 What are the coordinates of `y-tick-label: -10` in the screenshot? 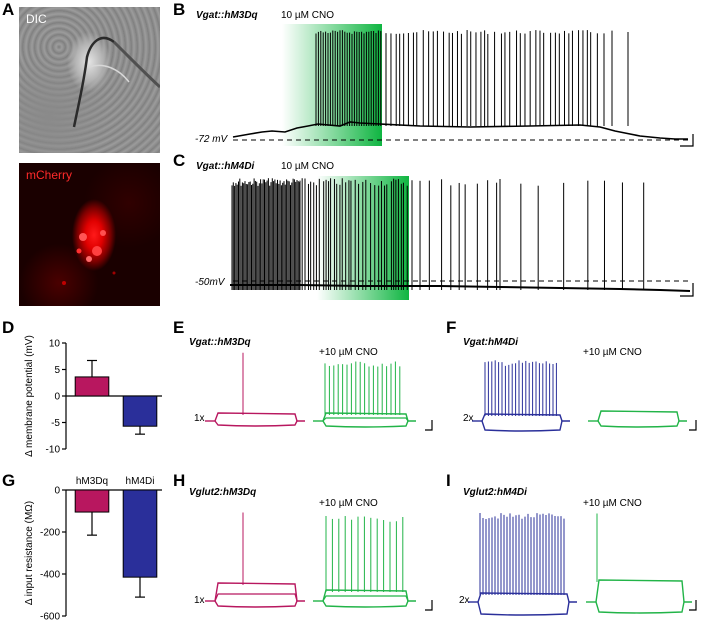 It's located at (53, 450).